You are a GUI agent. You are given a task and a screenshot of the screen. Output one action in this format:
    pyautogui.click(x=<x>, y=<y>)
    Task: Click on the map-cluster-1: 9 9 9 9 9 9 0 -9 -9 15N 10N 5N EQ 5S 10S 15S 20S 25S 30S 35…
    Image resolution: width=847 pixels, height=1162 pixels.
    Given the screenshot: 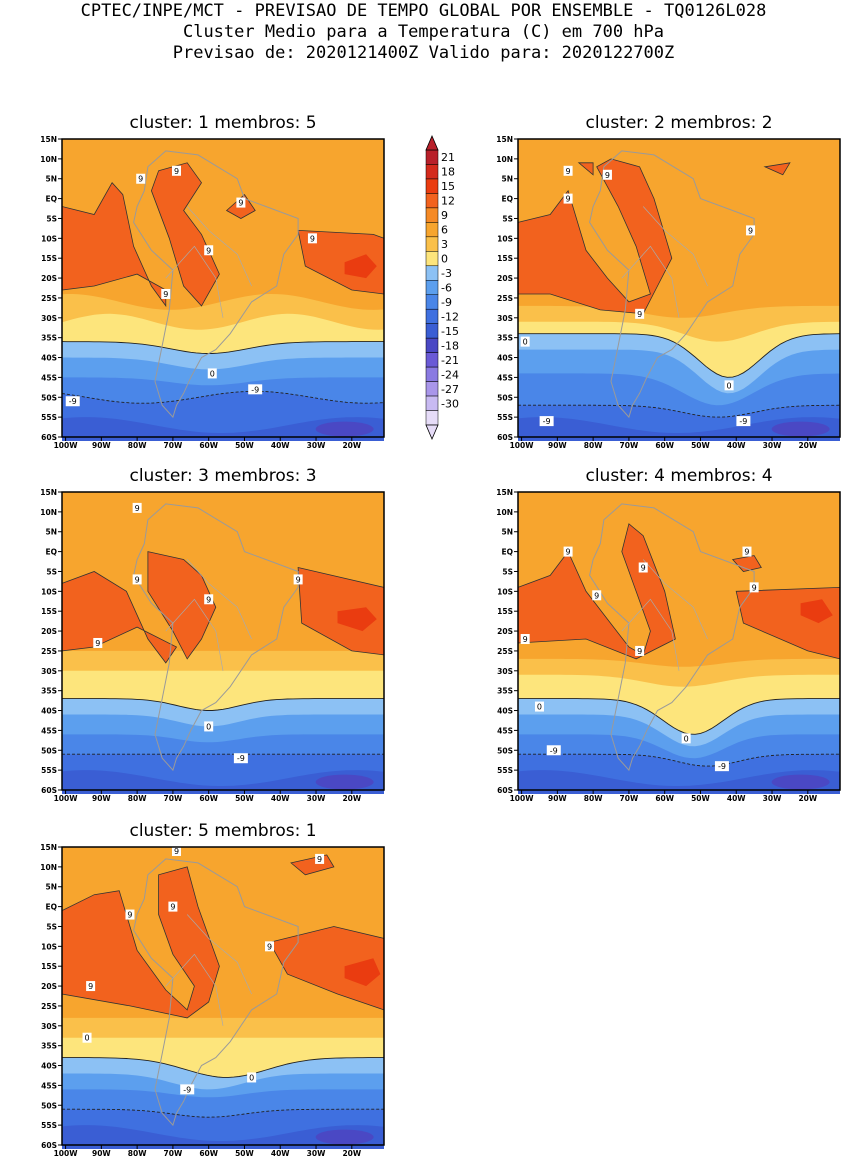 What is the action you would take?
    pyautogui.click(x=212, y=292)
    